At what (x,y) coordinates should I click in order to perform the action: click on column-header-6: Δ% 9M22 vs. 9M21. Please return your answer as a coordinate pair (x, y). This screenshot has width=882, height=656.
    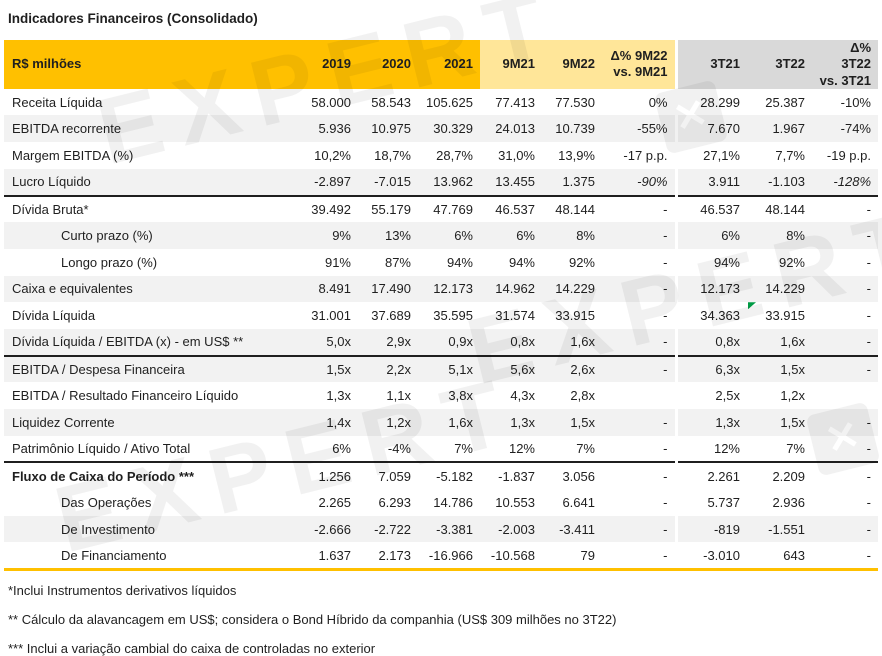
    Looking at the image, I should click on (639, 64).